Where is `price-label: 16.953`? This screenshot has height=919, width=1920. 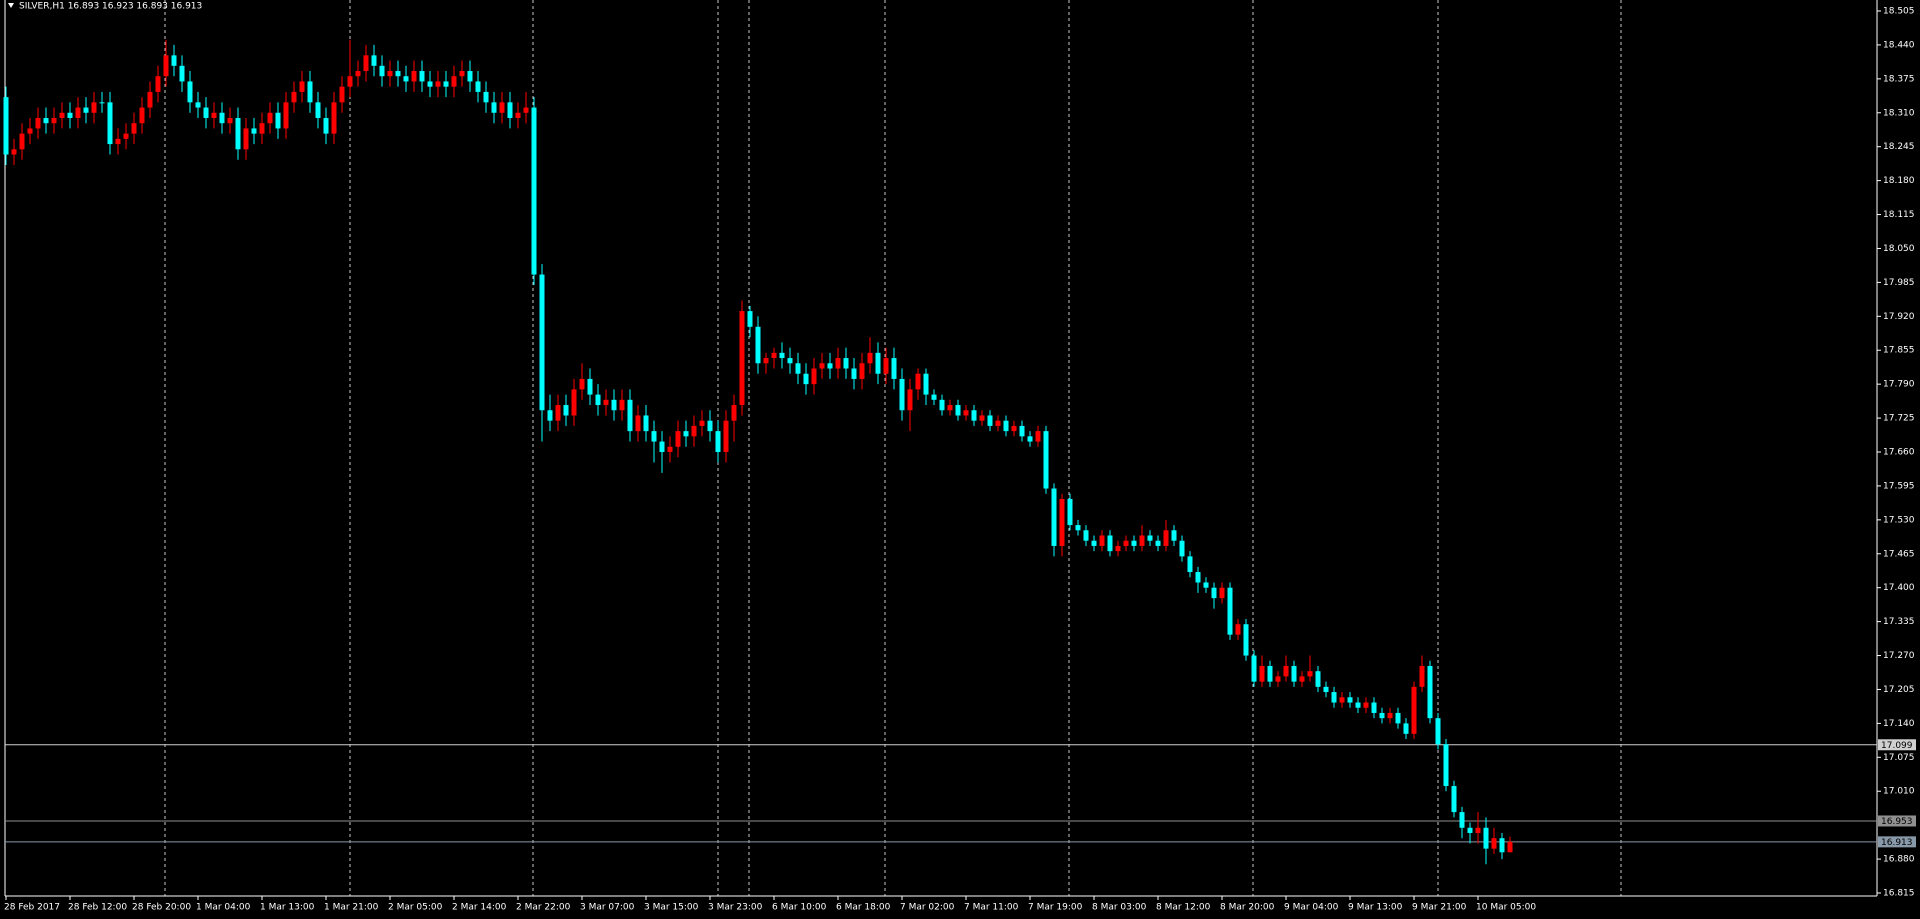 price-label: 16.953 is located at coordinates (1897, 822).